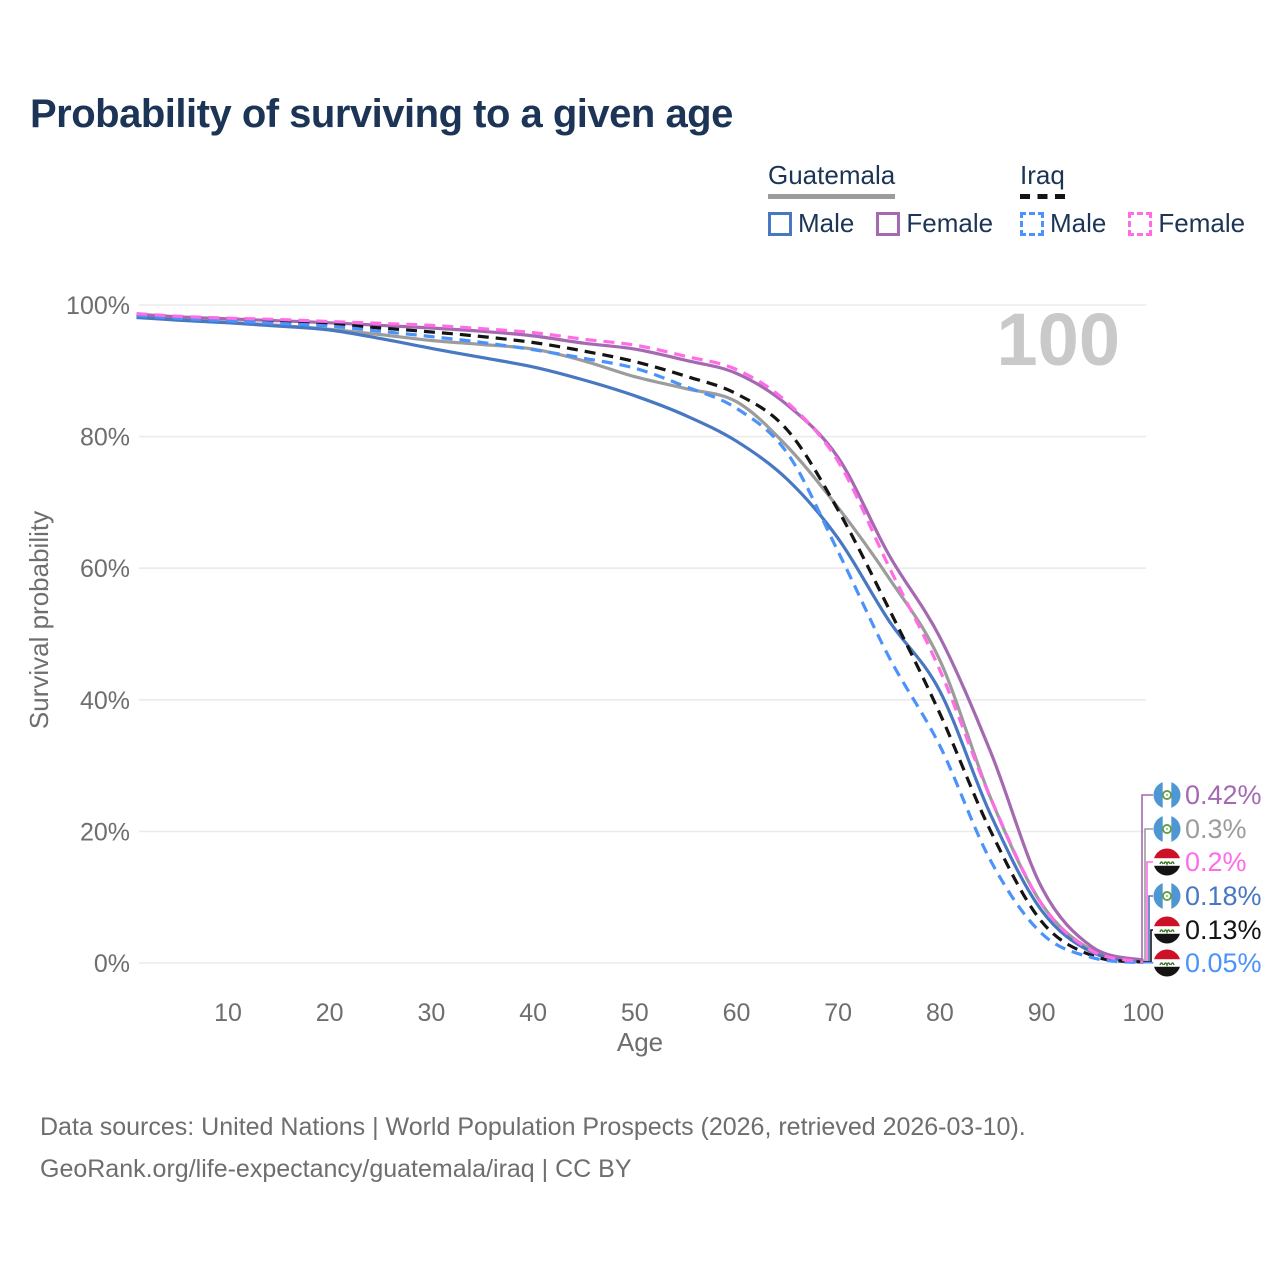  What do you see at coordinates (1147, 877) in the screenshot?
I see `leader-line` at bounding box center [1147, 877].